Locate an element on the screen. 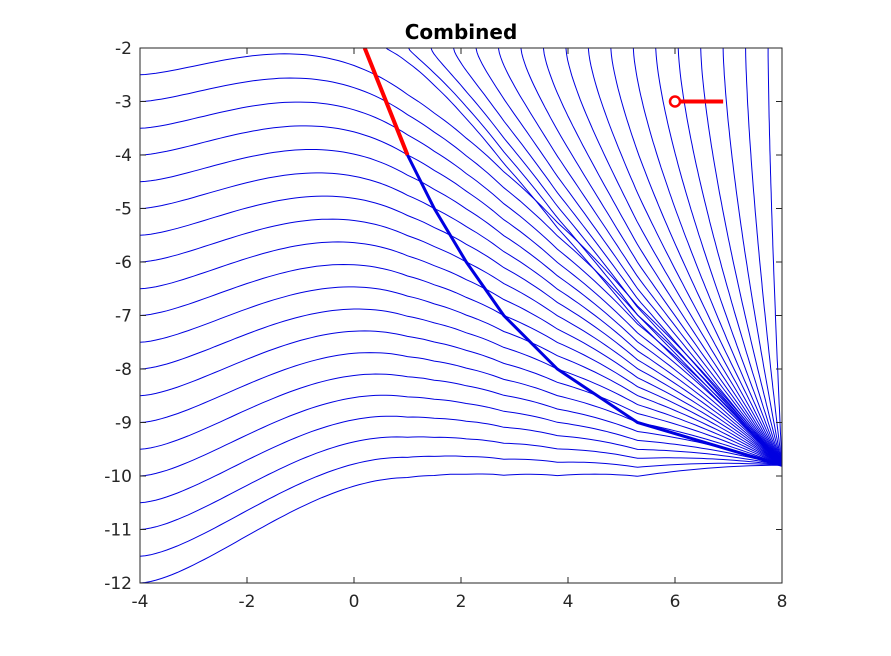  y-tick-label: -11 is located at coordinates (118, 531).